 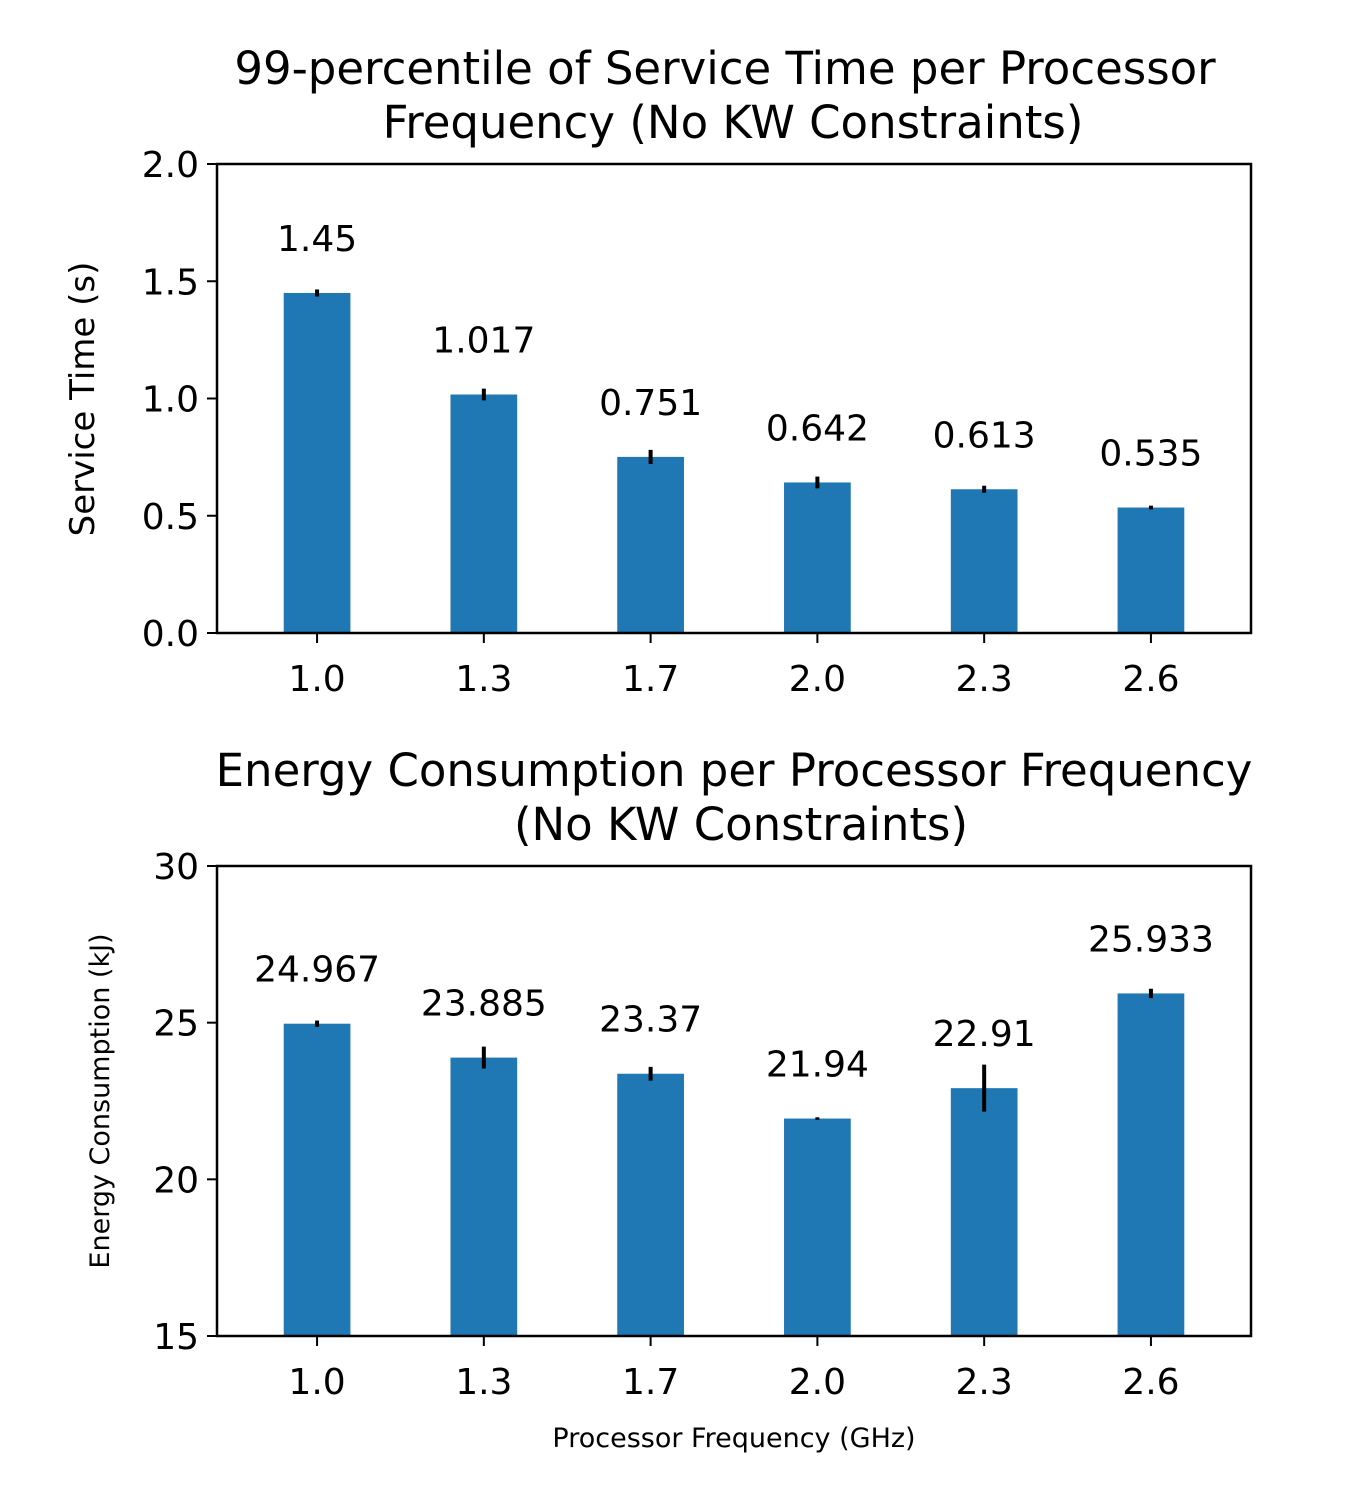 I want to click on y-ticks: 0.0 0.5 1.0 1.5 2.0, so click(x=179, y=400).